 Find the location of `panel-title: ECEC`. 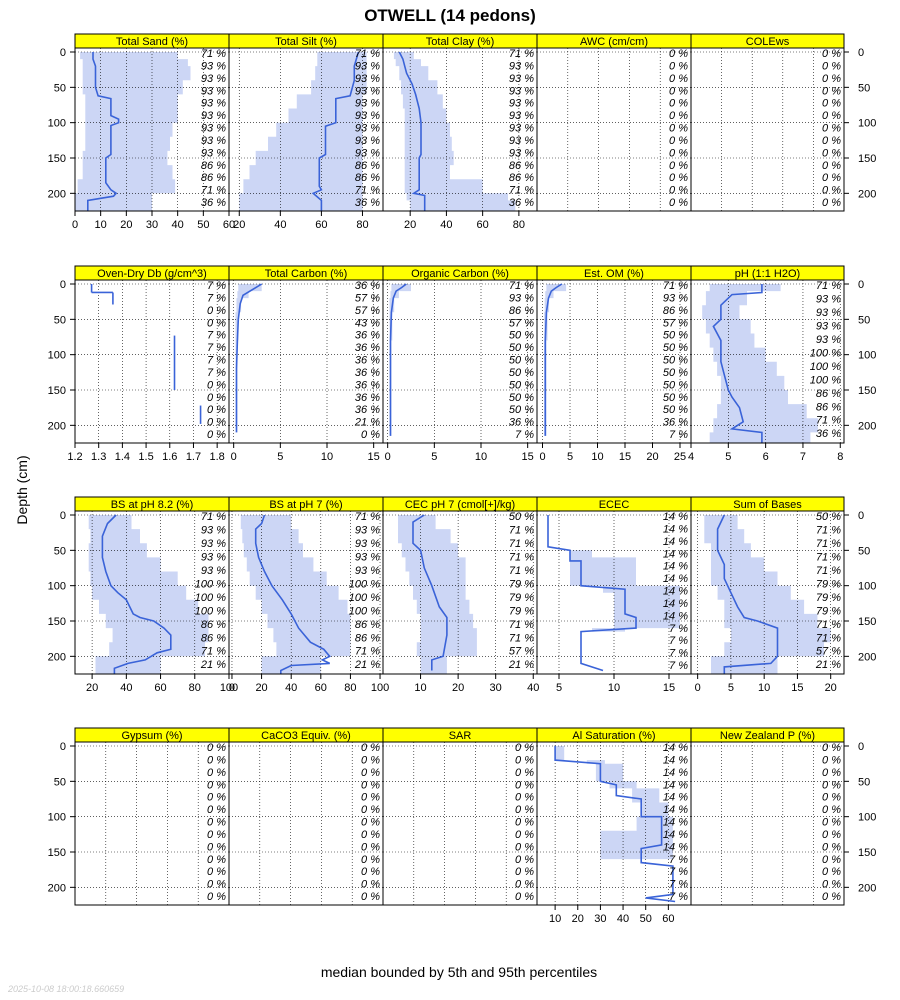

panel-title: ECEC is located at coordinates (614, 505).